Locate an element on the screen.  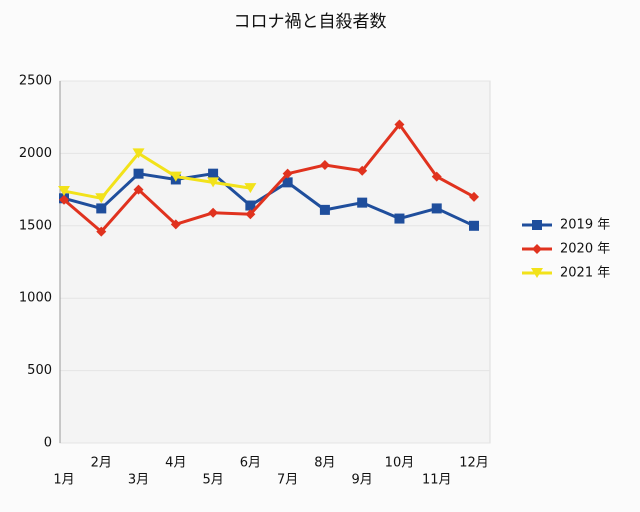
legend-label: 2019 年 is located at coordinates (585, 225).